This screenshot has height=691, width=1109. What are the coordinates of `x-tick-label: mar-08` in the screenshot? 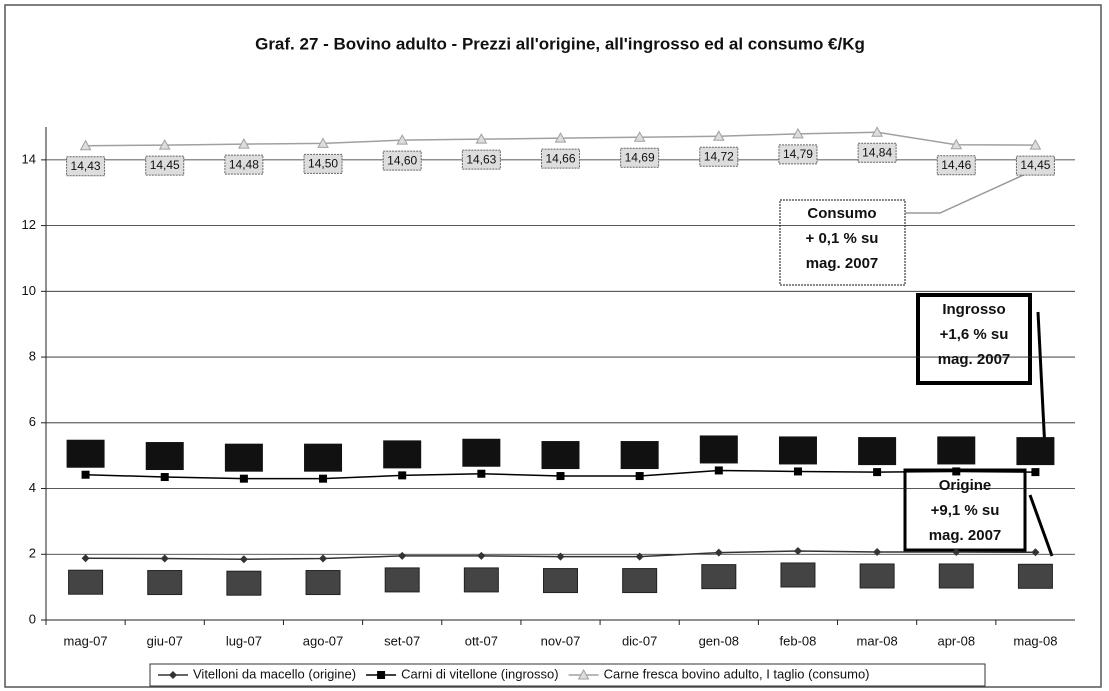 It's located at (877, 640).